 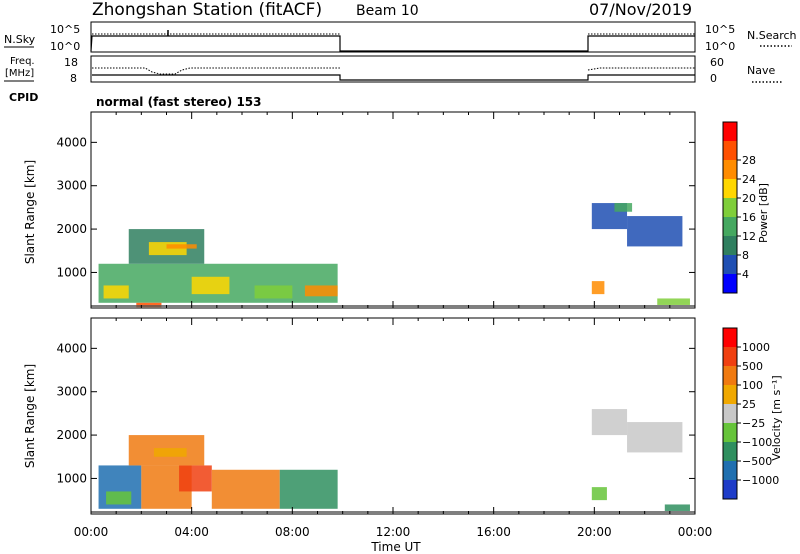 I want to click on power-colorbar-tick-label-6: 28, so click(x=749, y=160).